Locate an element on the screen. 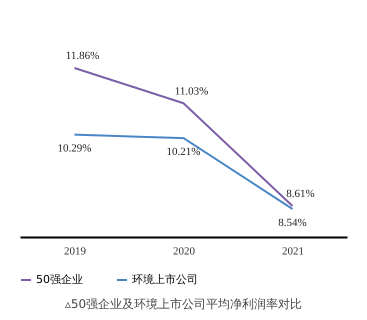 The image size is (367, 320). data-label: 10.29% is located at coordinates (75, 148).